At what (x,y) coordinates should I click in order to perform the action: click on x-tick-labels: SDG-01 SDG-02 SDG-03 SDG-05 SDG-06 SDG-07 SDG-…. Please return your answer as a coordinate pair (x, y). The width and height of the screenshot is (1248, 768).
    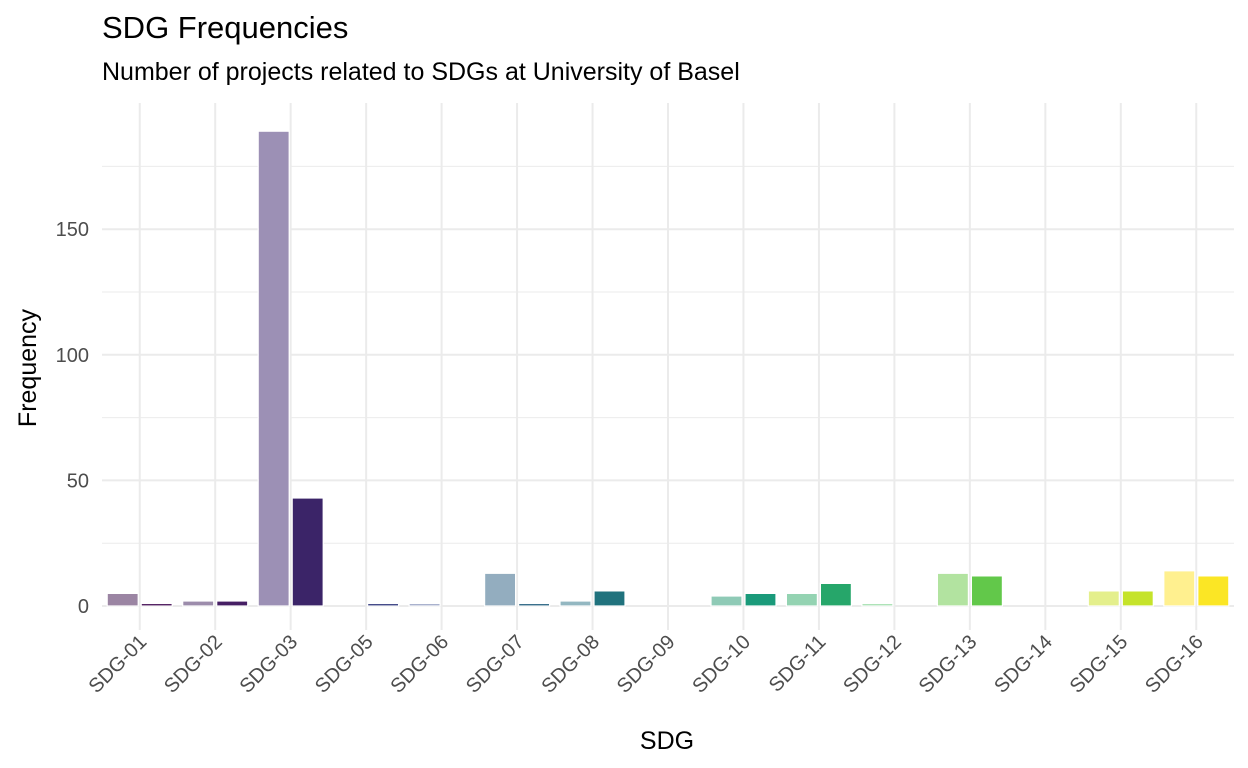
    Looking at the image, I should click on (646, 664).